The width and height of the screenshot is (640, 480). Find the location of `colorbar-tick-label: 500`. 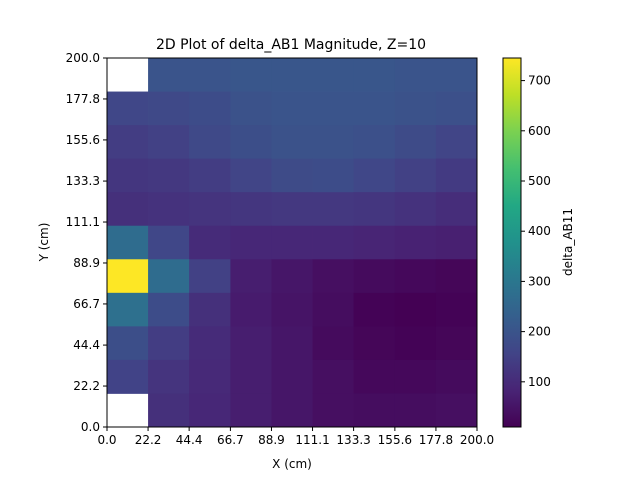

colorbar-tick-label: 500 is located at coordinates (539, 181).